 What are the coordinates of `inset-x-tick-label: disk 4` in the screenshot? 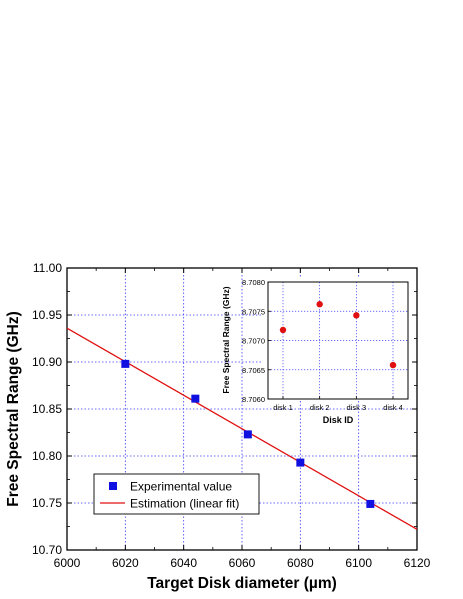 It's located at (393, 407).